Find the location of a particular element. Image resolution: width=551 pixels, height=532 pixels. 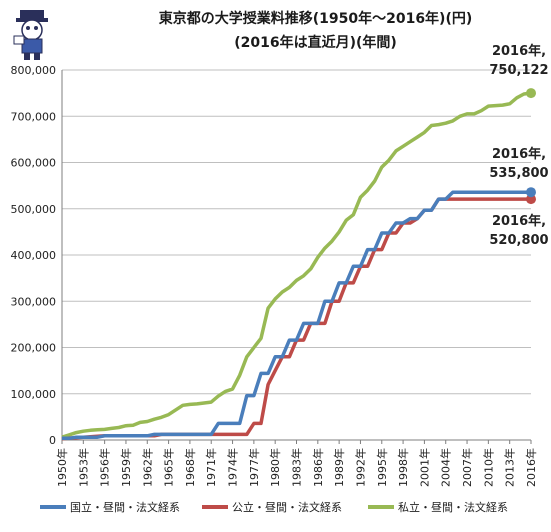

y-tick-label: 100,000 is located at coordinates (34, 394).